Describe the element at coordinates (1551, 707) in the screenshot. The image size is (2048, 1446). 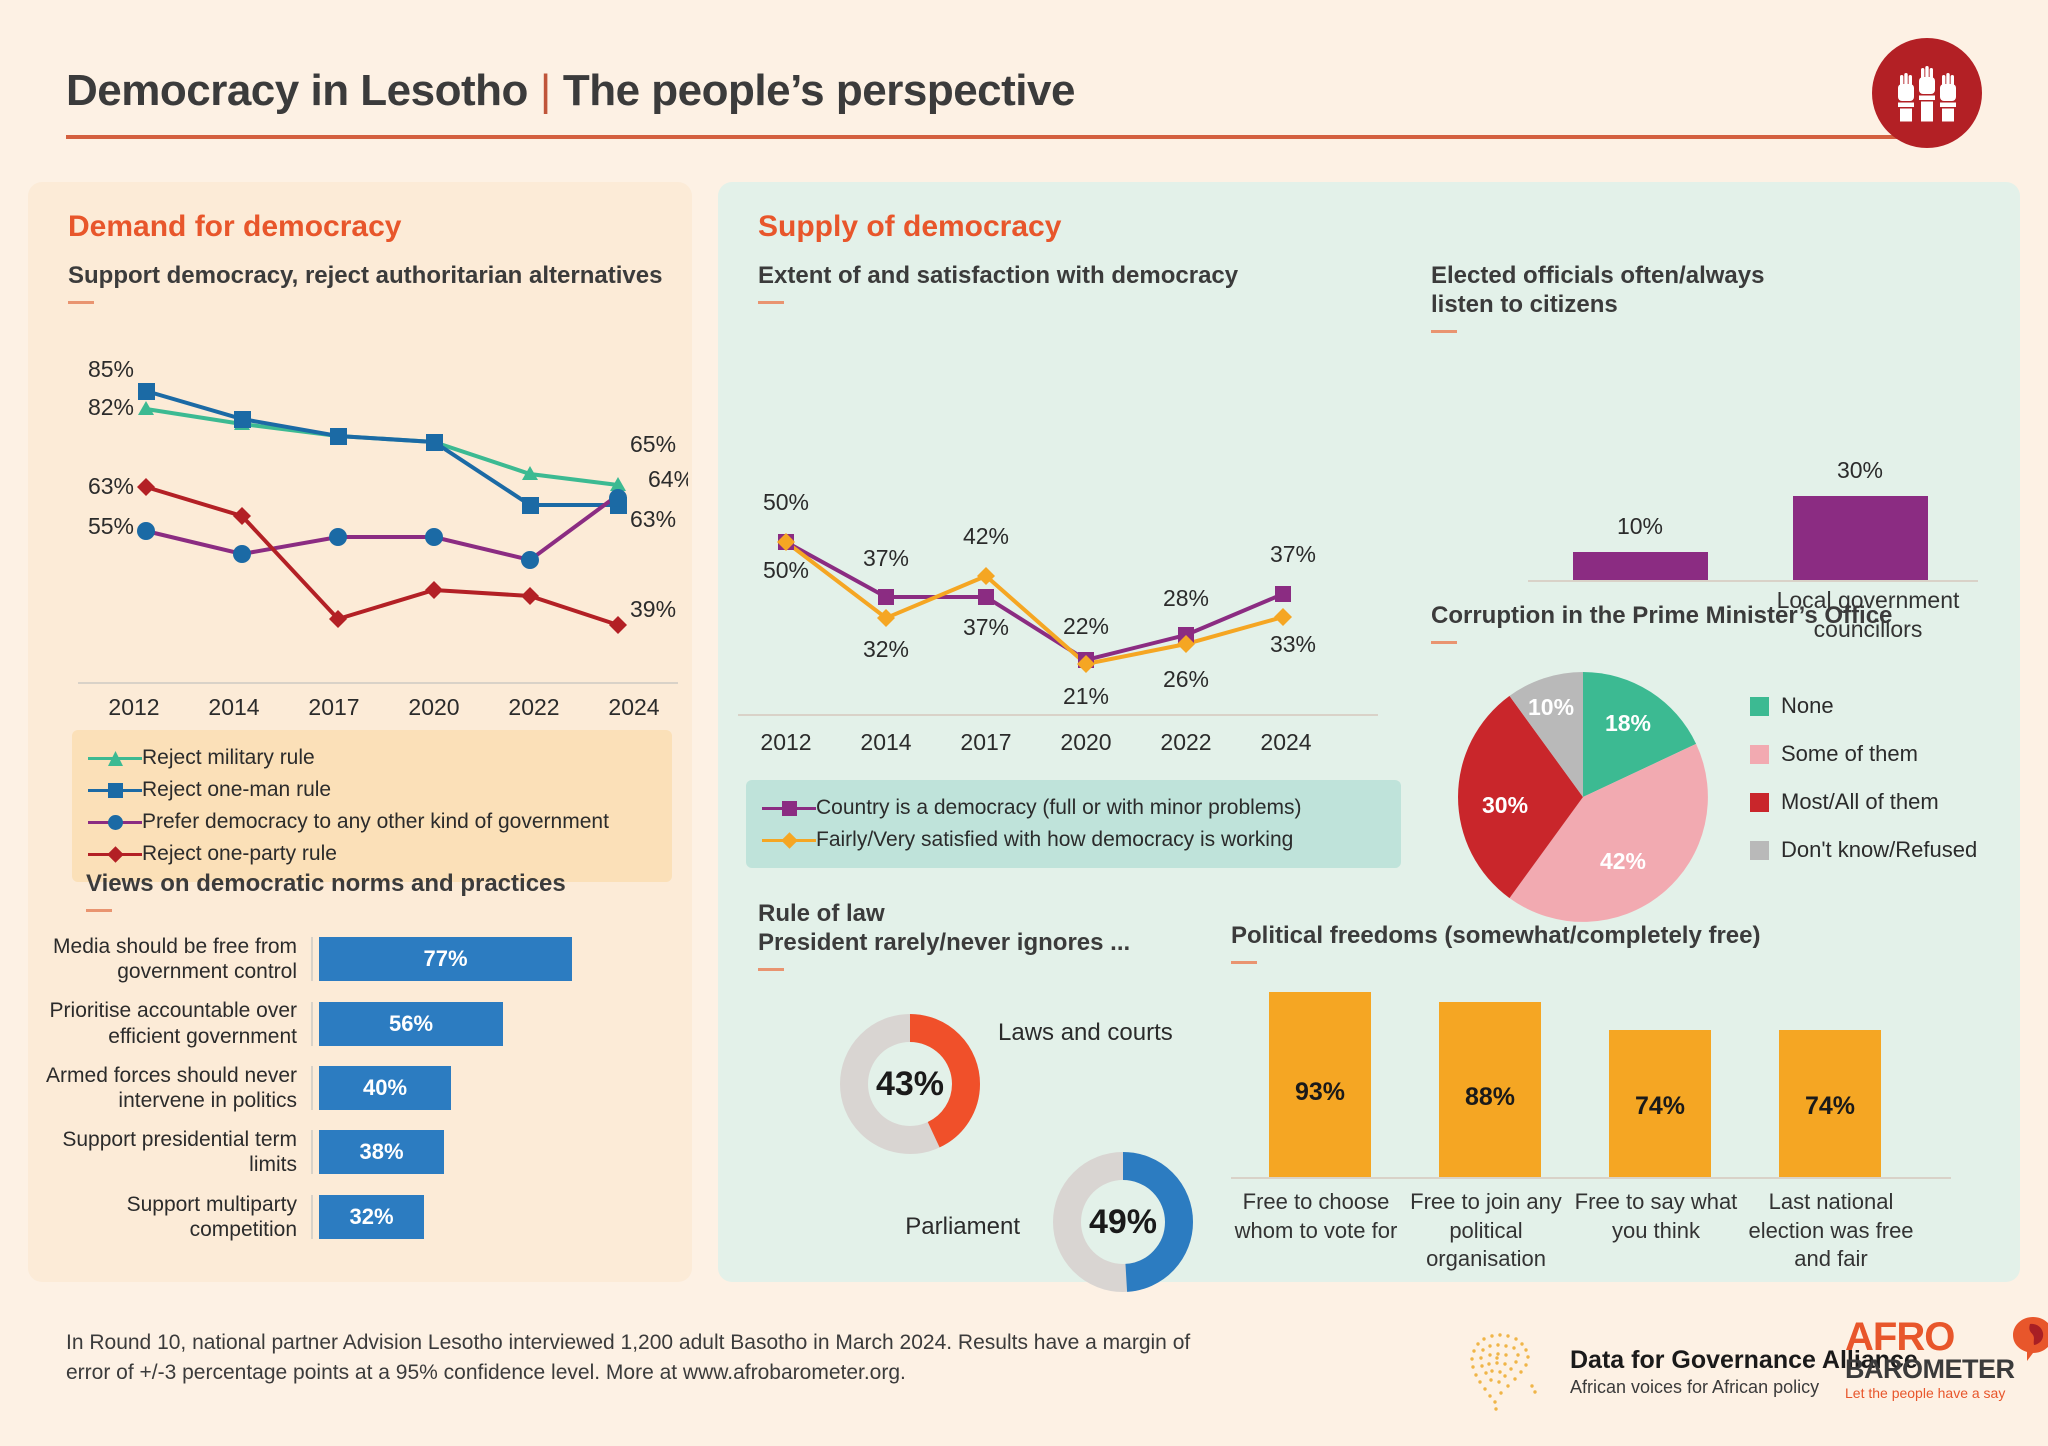
I see `pie-value-dont-know-refused: 10%` at that location.